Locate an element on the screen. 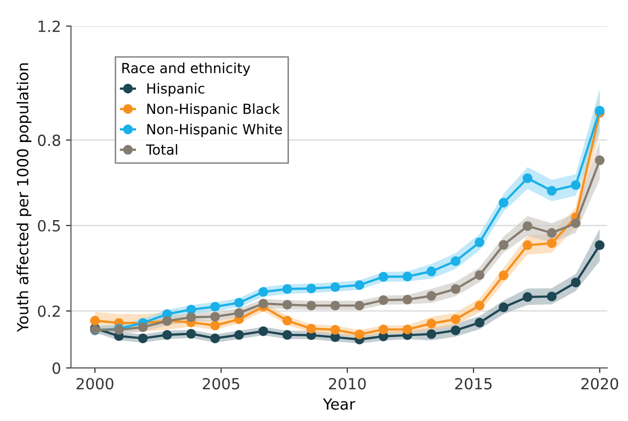 This screenshot has width=628, height=421. y-axis-title: Youth affected per 1000 population is located at coordinates (24, 197).